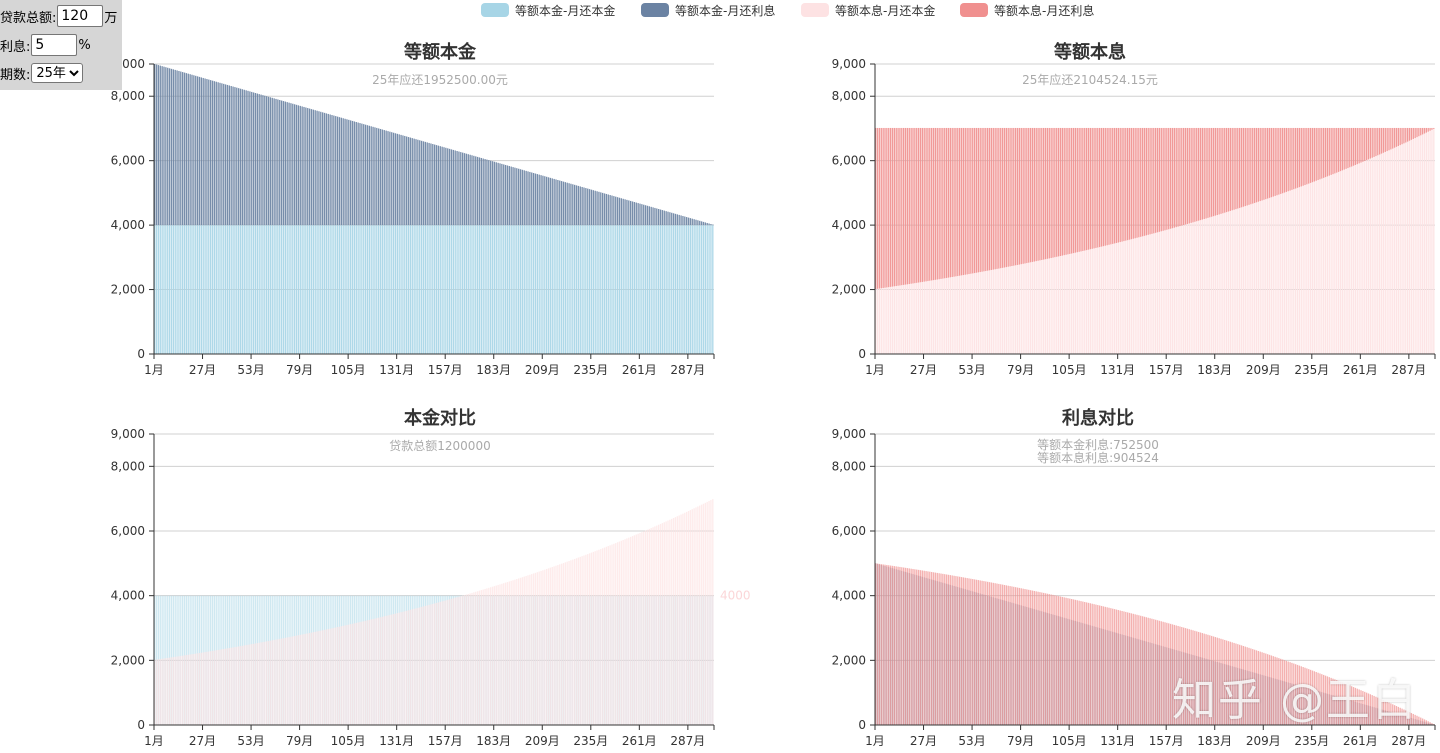  Describe the element at coordinates (28, 18) in the screenshot. I see `loan-amount-label: 贷款总额:` at that location.